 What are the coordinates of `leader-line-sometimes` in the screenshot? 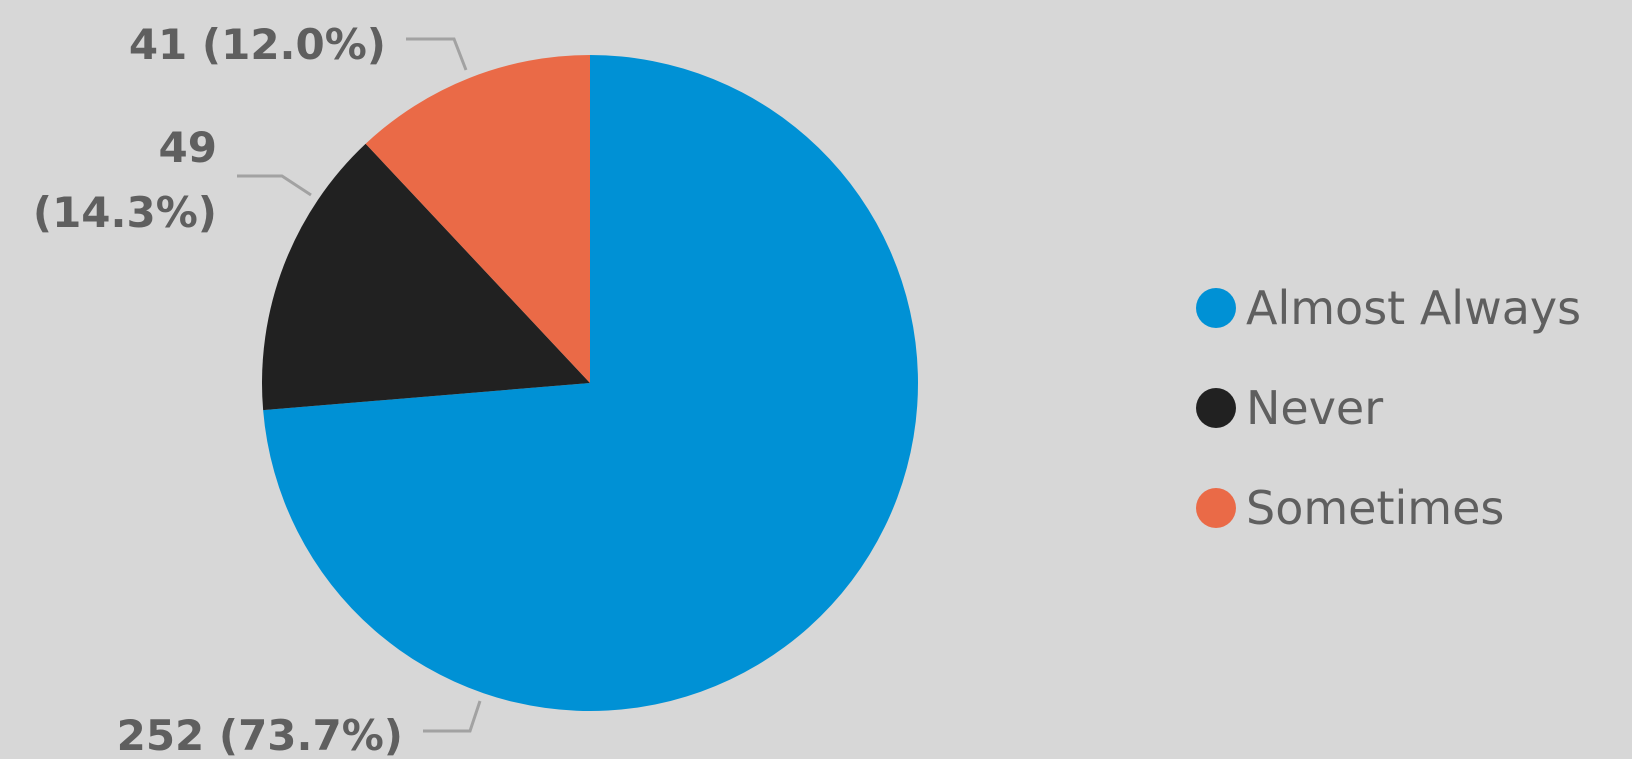 It's located at (437, 54).